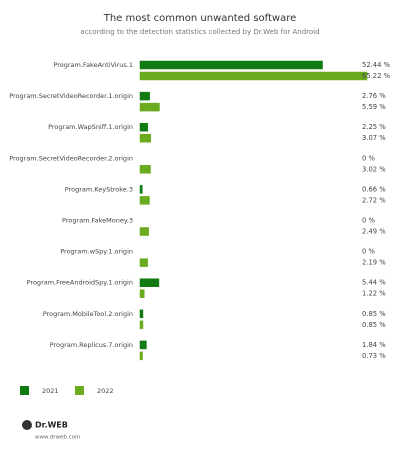  I want to click on value-label: 2.19 %, so click(374, 263).